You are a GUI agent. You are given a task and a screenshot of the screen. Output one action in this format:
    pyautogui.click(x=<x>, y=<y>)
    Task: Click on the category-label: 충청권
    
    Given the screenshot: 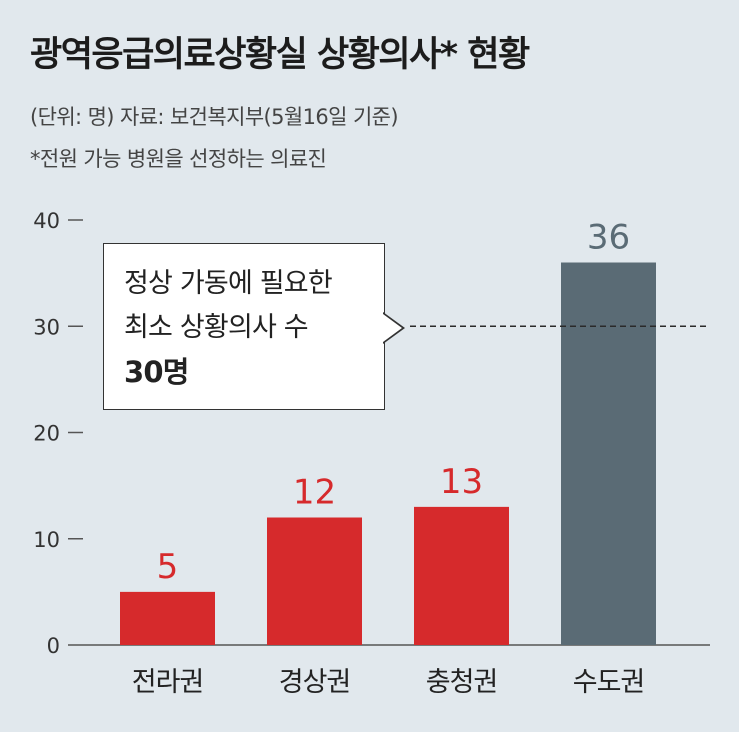 What is the action you would take?
    pyautogui.click(x=462, y=682)
    